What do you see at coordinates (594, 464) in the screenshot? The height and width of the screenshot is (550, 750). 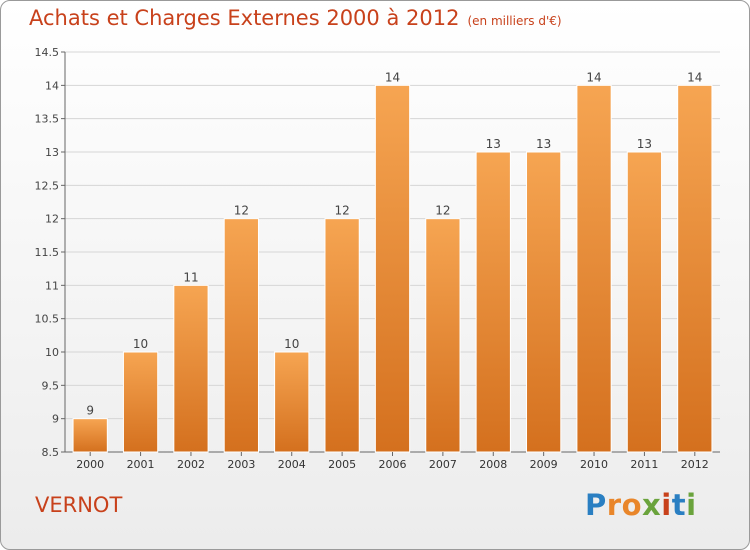 I see `x-tick-label-2010: 2010` at bounding box center [594, 464].